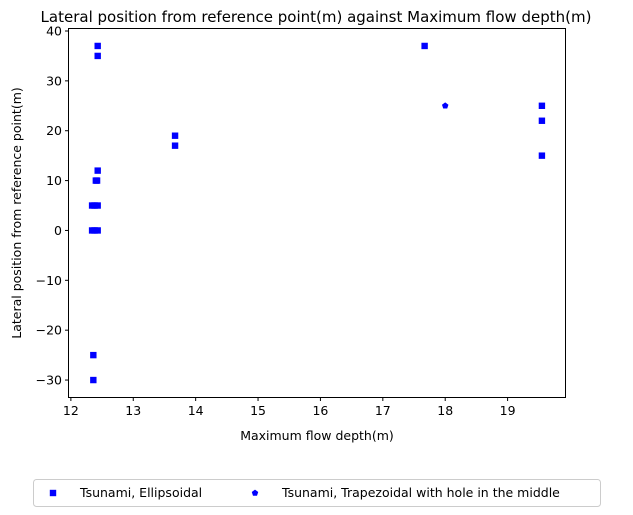 This screenshot has height=515, width=633. Describe the element at coordinates (289, 407) in the screenshot. I see `x-axis-ticks: 12 13 14 15 16 17 18 19` at that location.